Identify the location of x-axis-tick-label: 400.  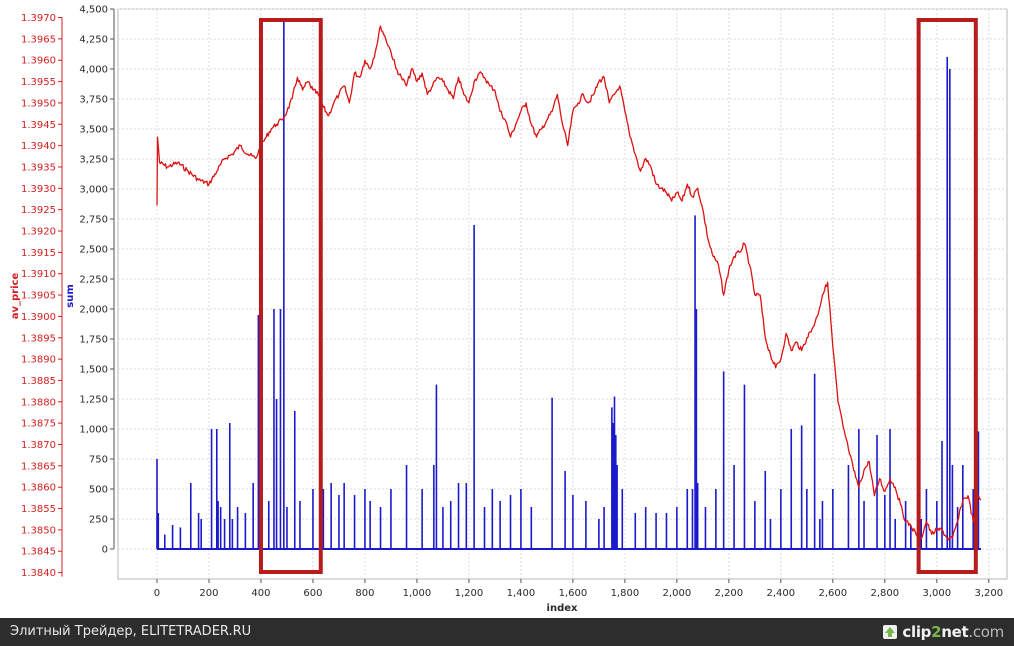
(260, 593).